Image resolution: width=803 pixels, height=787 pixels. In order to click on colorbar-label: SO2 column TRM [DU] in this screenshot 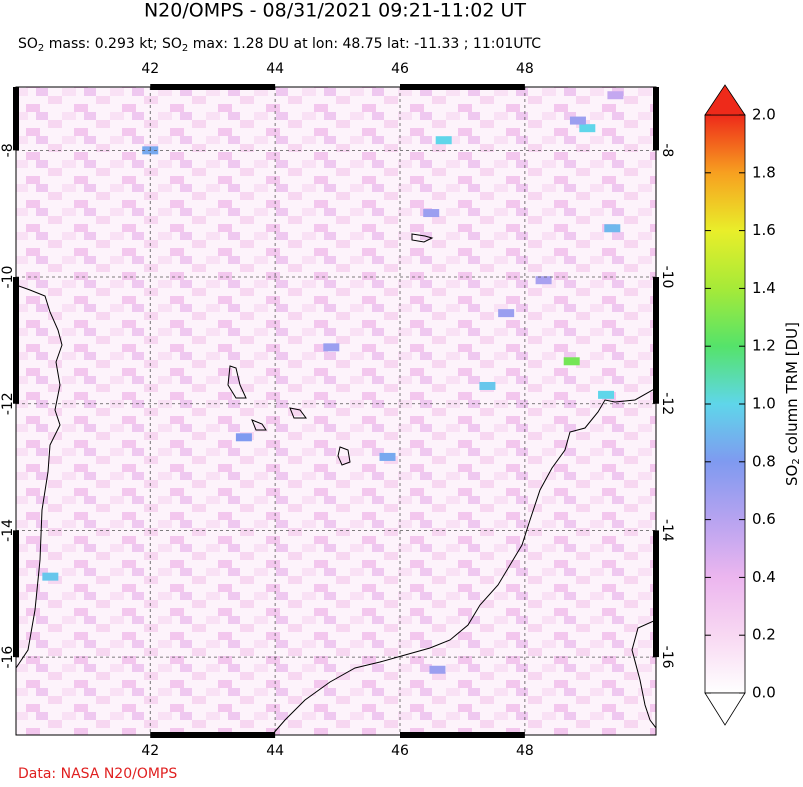, I will do `click(793, 404)`.